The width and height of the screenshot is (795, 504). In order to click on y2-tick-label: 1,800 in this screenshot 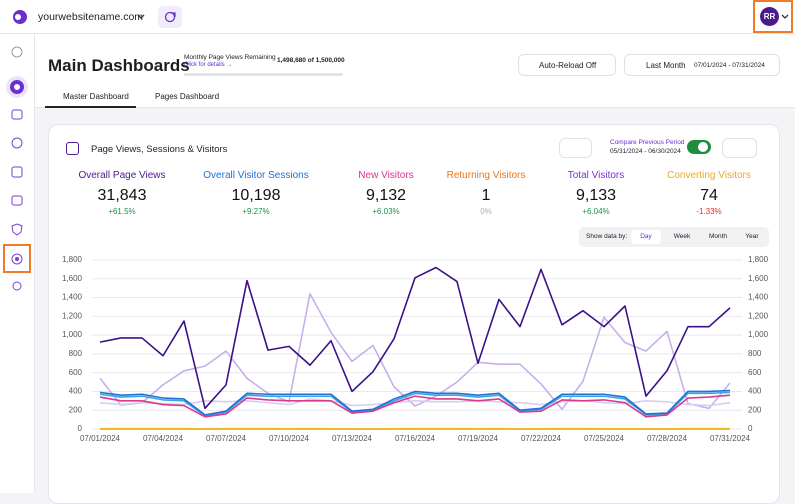, I will do `click(758, 259)`.